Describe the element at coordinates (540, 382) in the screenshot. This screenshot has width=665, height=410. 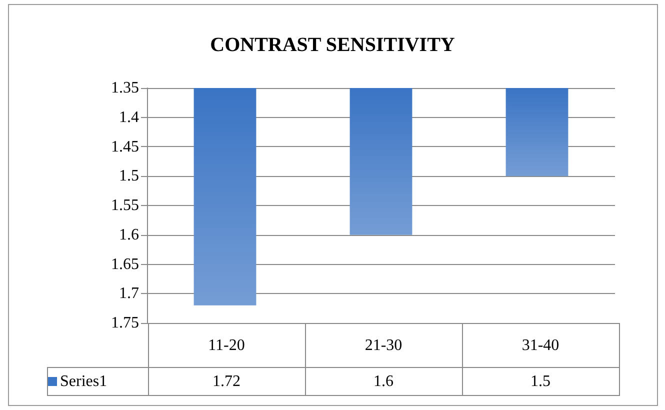
I see `data-label: 1.5` at that location.